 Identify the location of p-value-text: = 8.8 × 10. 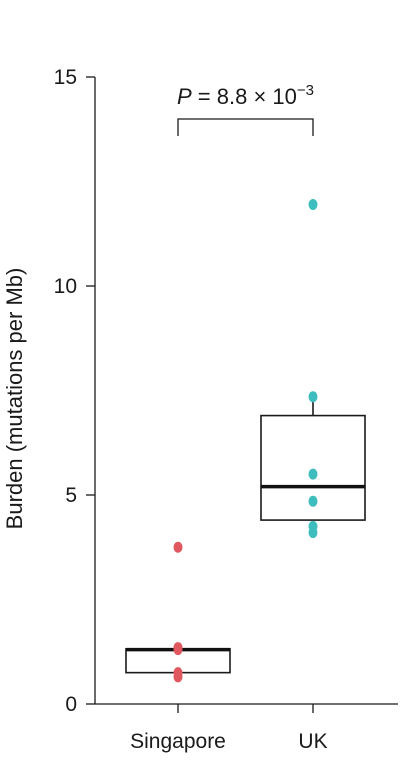
(244, 96).